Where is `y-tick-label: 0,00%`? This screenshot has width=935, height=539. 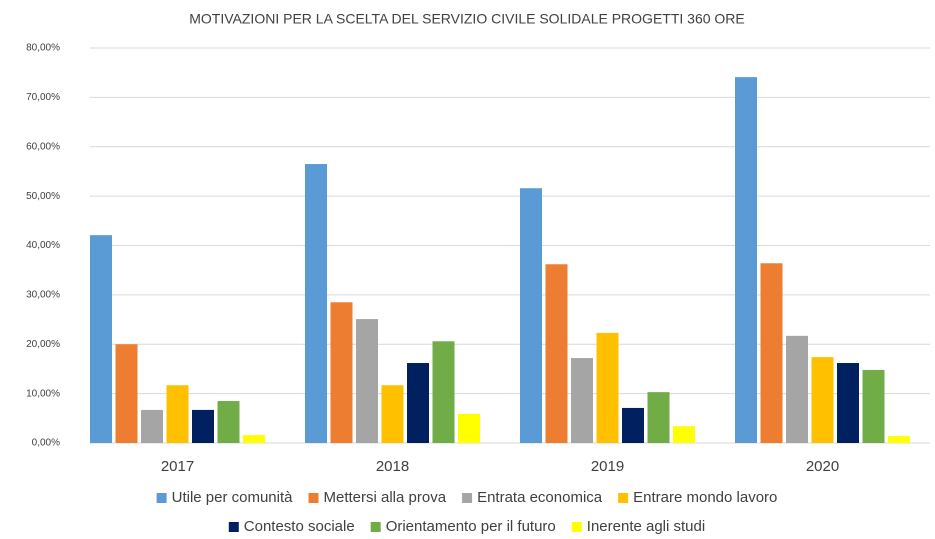
y-tick-label: 0,00% is located at coordinates (46, 443).